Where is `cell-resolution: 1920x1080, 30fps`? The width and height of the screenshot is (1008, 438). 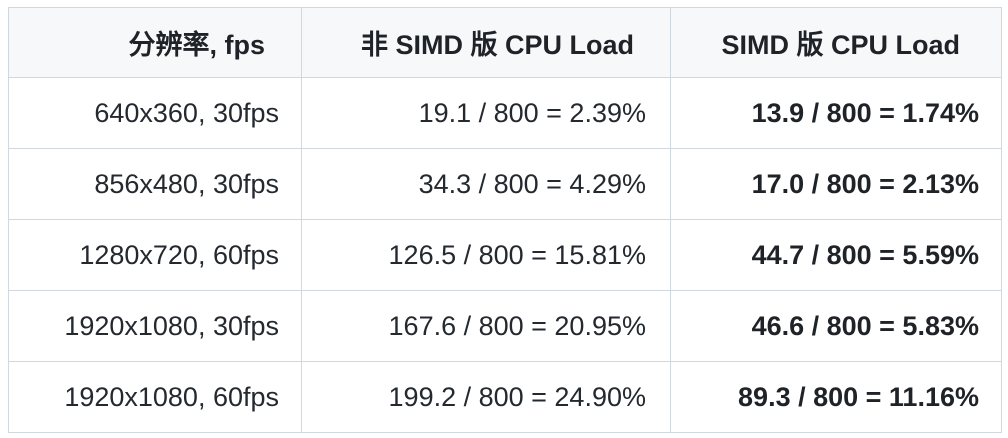 cell-resolution: 1920x1080, 30fps is located at coordinates (155, 326).